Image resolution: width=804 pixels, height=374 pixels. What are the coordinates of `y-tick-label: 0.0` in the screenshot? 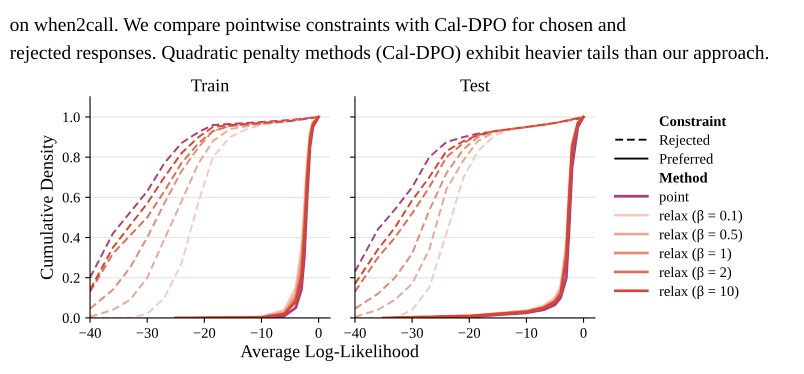 It's located at (71, 318).